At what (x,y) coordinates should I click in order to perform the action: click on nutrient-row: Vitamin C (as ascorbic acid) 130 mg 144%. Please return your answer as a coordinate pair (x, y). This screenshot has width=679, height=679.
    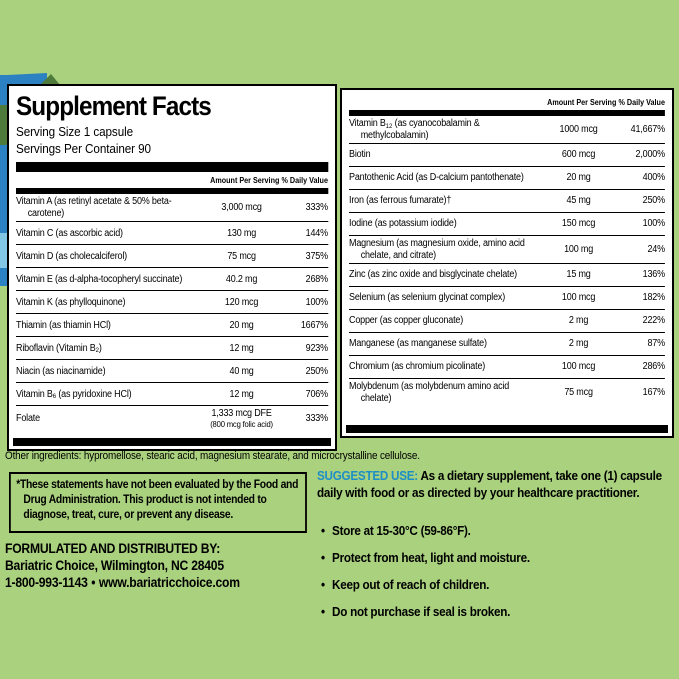
    Looking at the image, I should click on (172, 234).